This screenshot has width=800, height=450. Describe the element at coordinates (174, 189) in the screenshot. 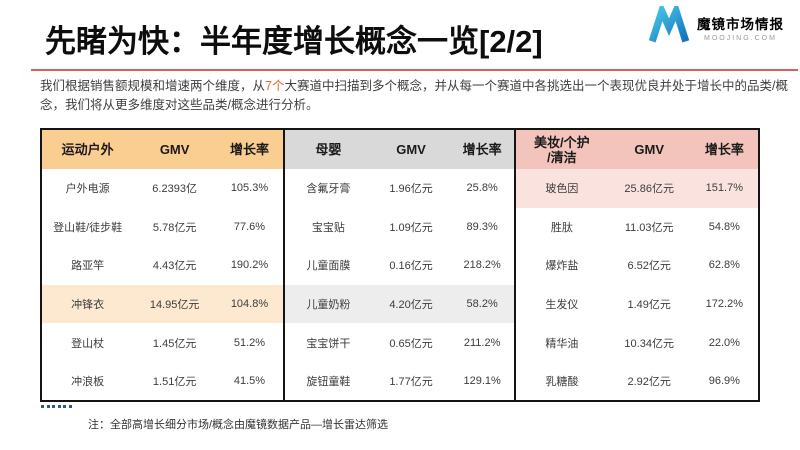

I see `gmv-cell: 6.2393亿` at that location.